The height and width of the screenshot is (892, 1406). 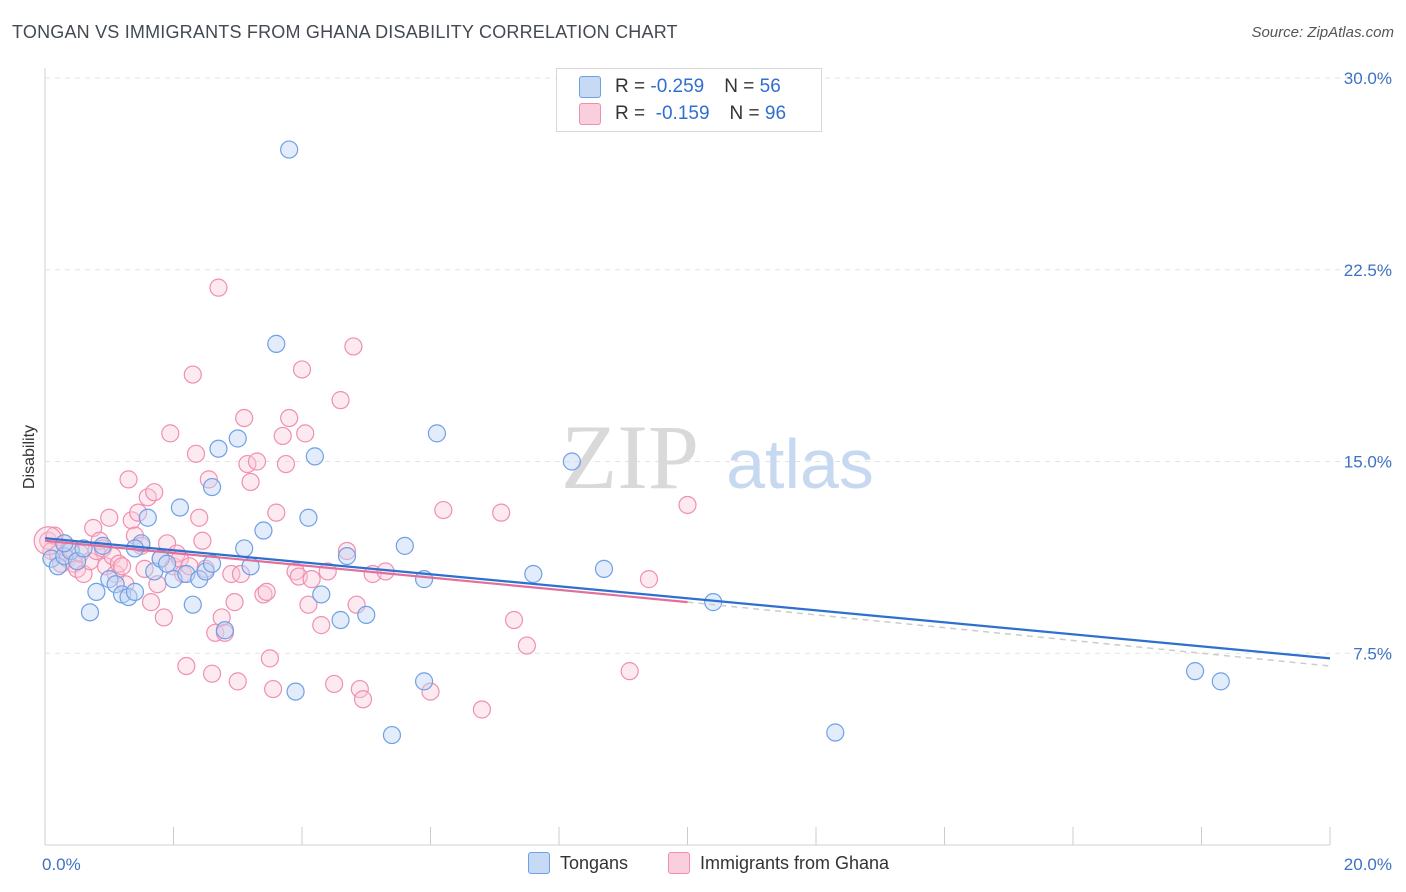 I want to click on legend-r-value: -0.259, so click(x=677, y=86).